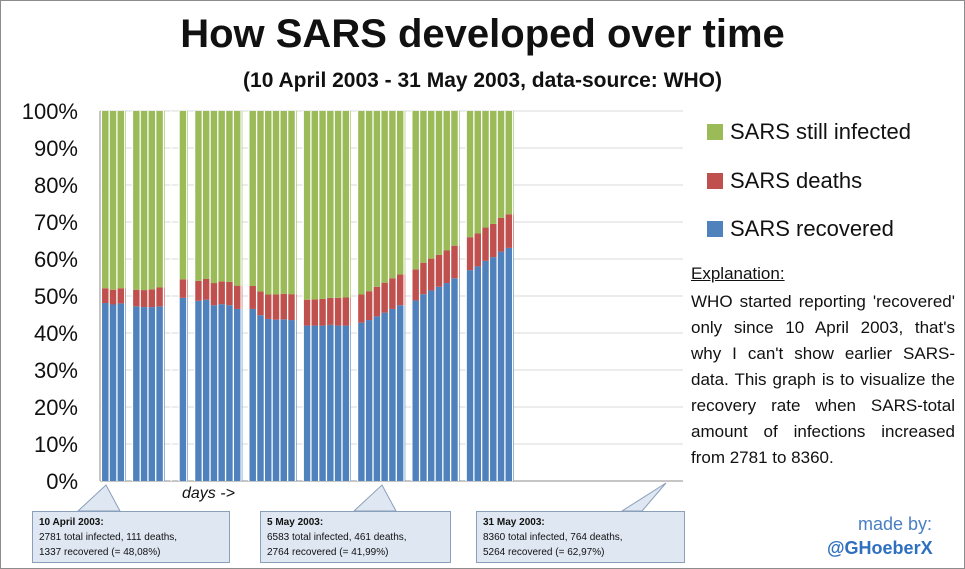  What do you see at coordinates (56, 370) in the screenshot?
I see `y-tick-label: 30%` at bounding box center [56, 370].